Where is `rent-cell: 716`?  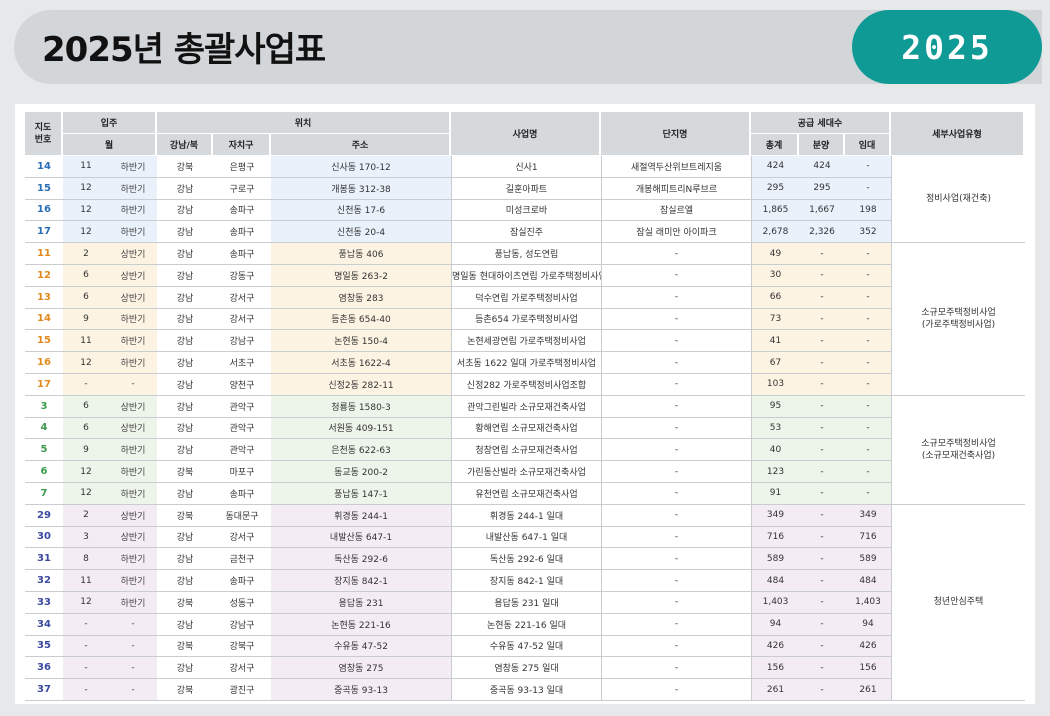
rent-cell: 716 is located at coordinates (868, 537).